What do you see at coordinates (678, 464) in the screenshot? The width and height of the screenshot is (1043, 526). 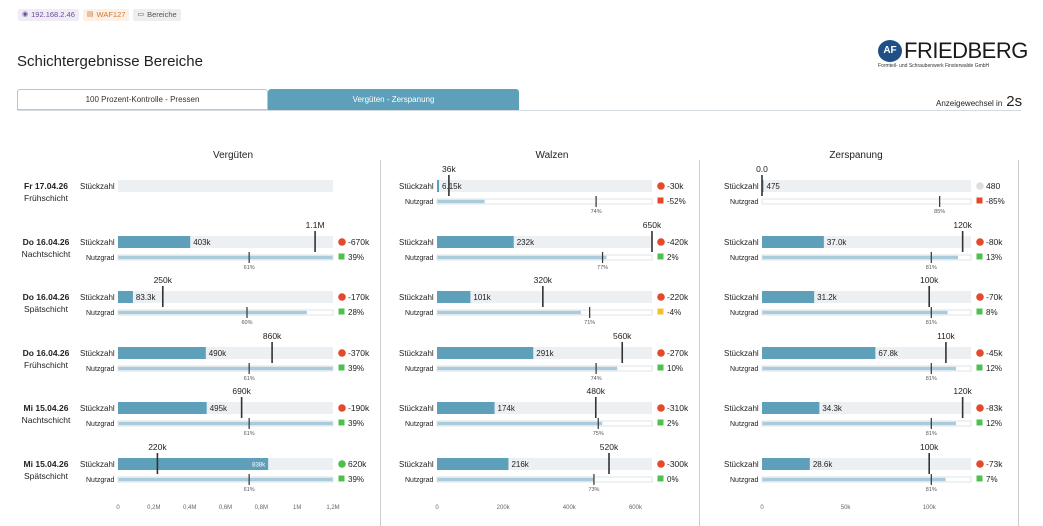 I see `delta-value: -300k` at bounding box center [678, 464].